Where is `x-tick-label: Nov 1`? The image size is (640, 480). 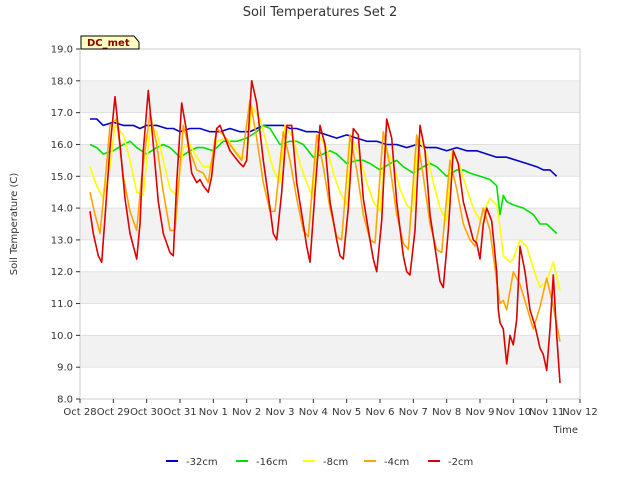 x-tick-label: Nov 1 is located at coordinates (213, 412).